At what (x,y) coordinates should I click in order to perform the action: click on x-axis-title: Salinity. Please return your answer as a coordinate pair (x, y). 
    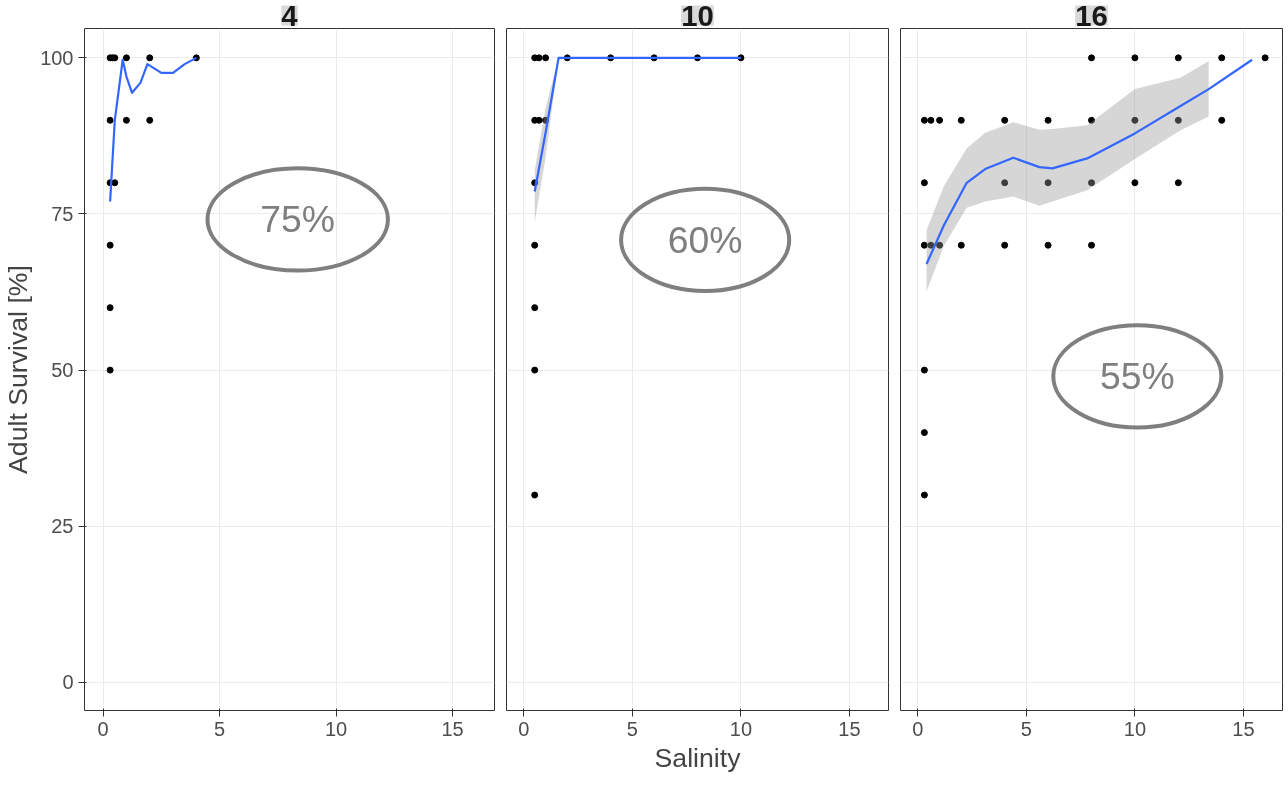
    Looking at the image, I should click on (698, 757).